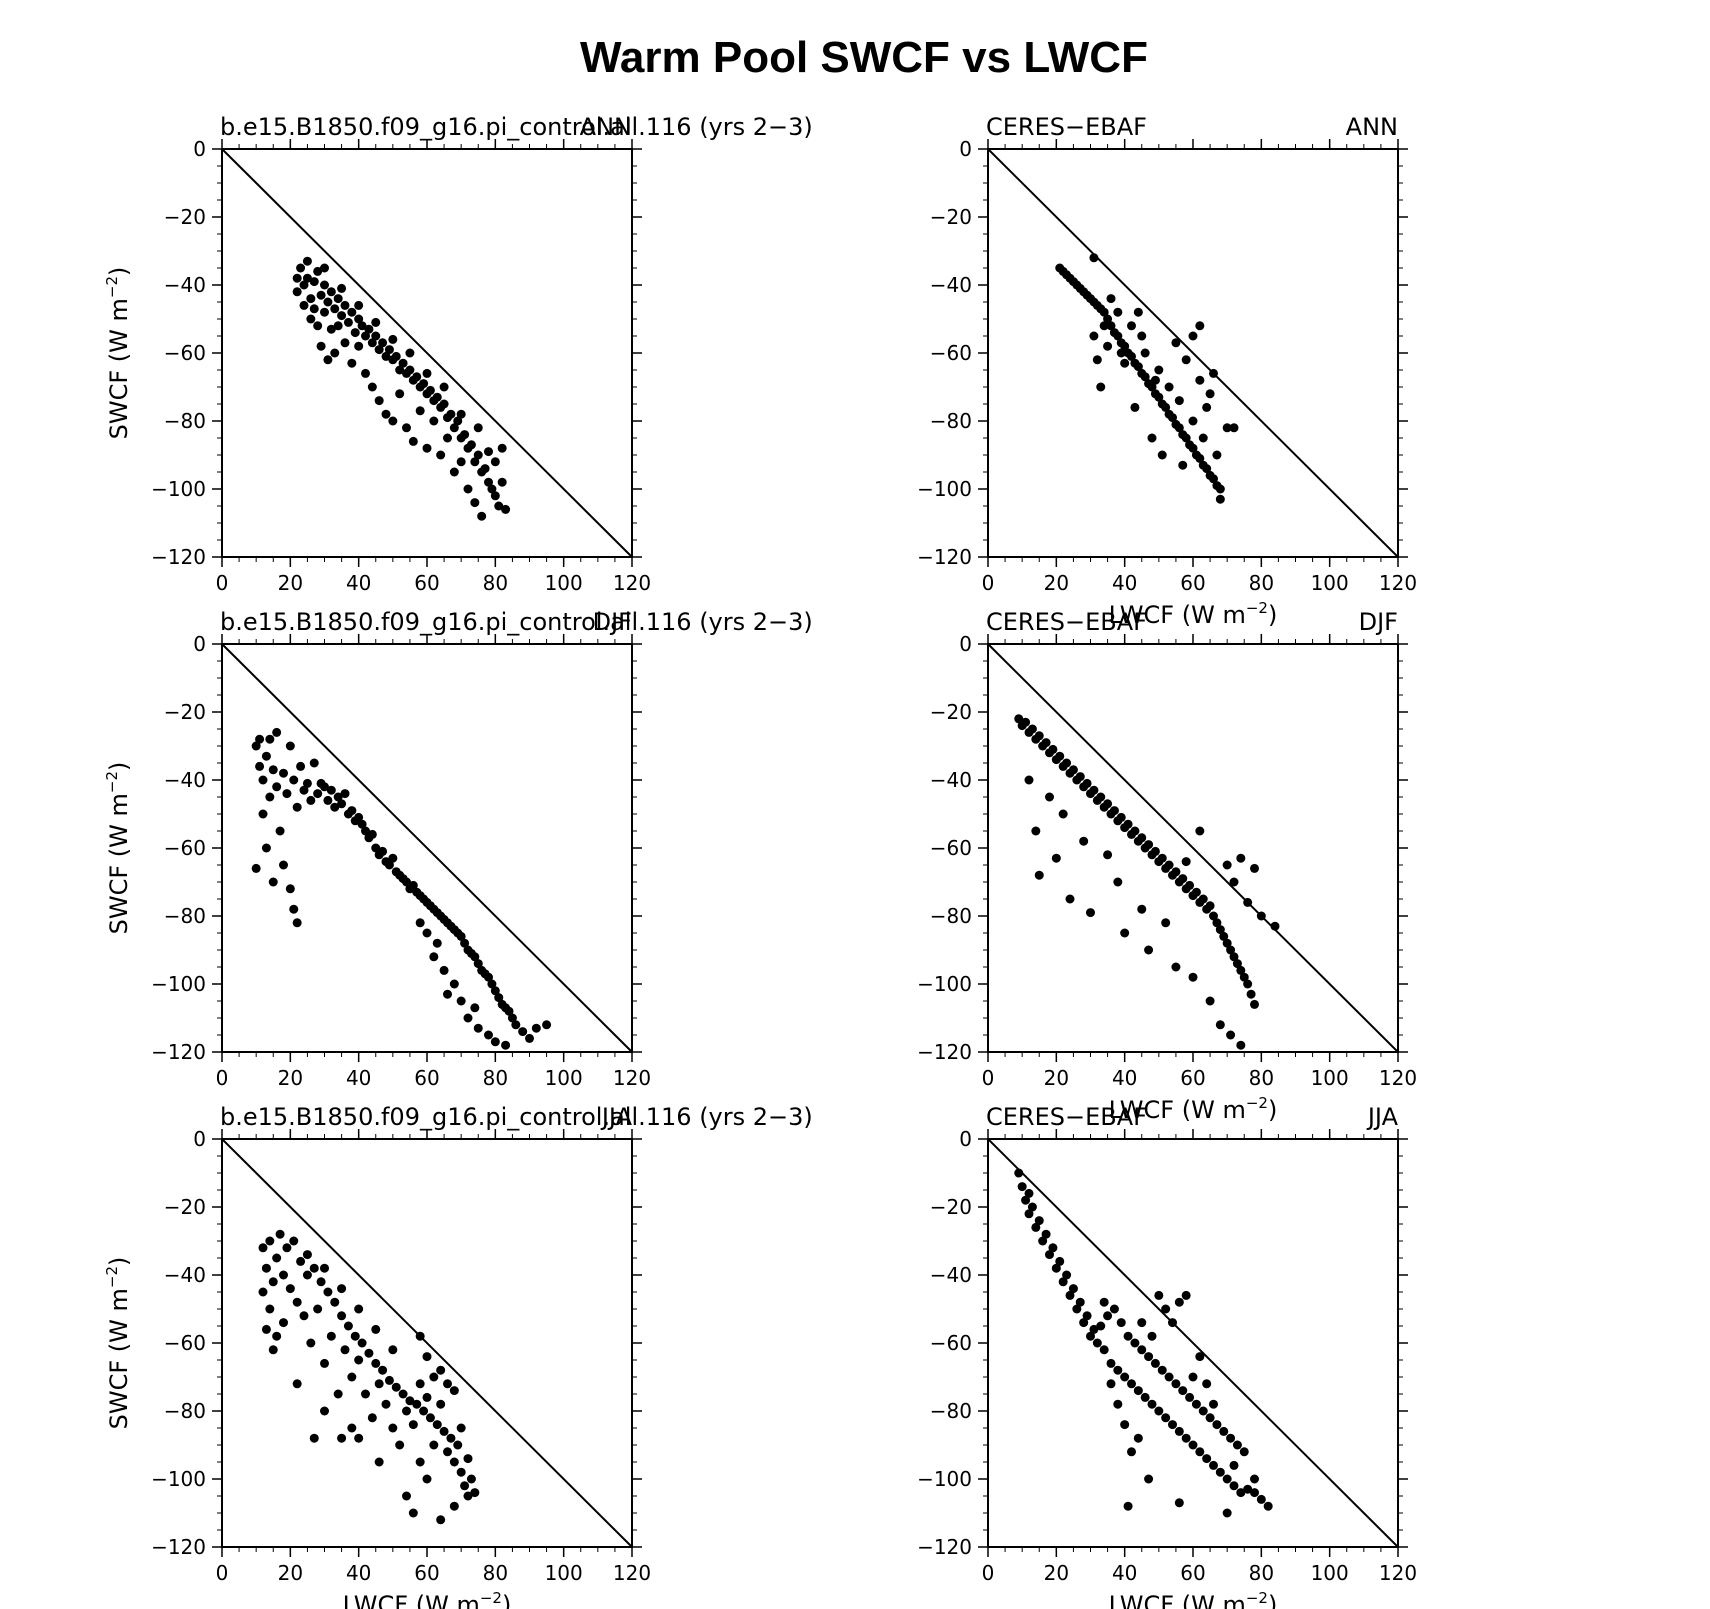  What do you see at coordinates (185, 1411) in the screenshot?
I see `y-tick-label: −80` at bounding box center [185, 1411].